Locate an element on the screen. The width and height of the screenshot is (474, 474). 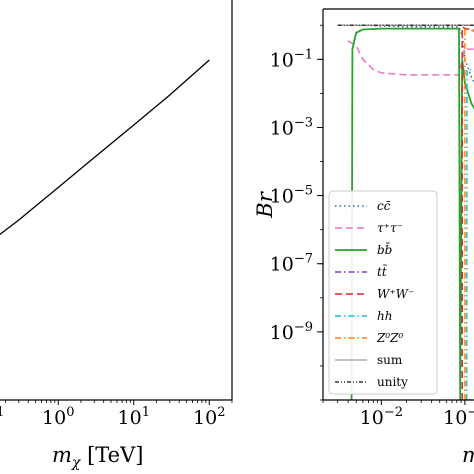
left-x-tick-label: 10⁰ is located at coordinates (58, 417).